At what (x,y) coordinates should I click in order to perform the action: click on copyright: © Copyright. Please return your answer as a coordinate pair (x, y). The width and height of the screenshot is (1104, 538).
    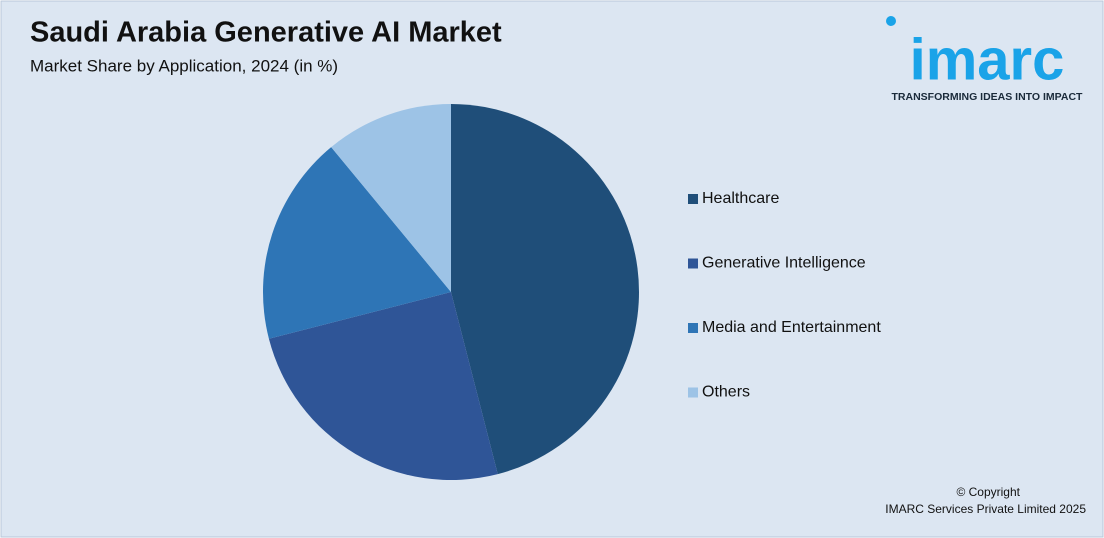
    Looking at the image, I should click on (988, 492).